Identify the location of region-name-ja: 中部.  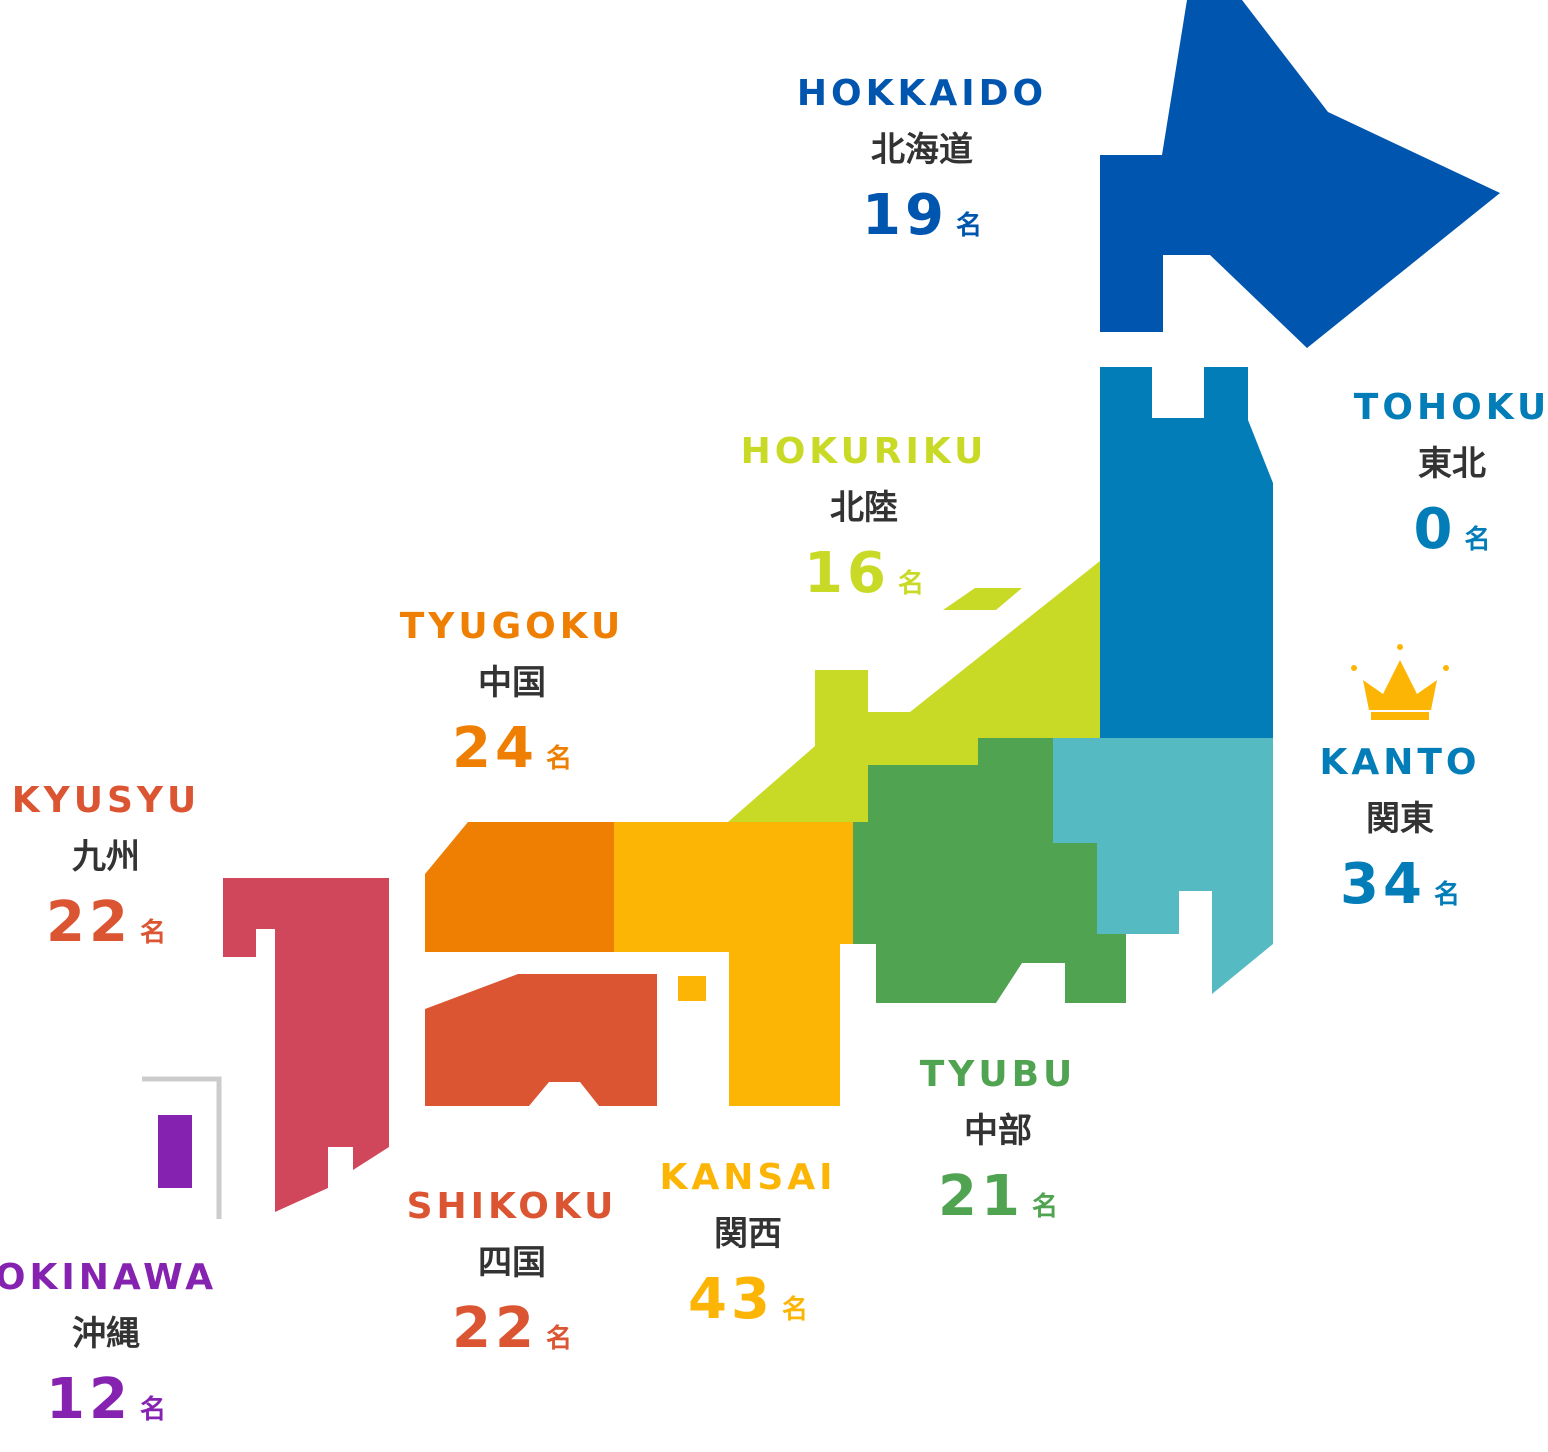
(998, 1131).